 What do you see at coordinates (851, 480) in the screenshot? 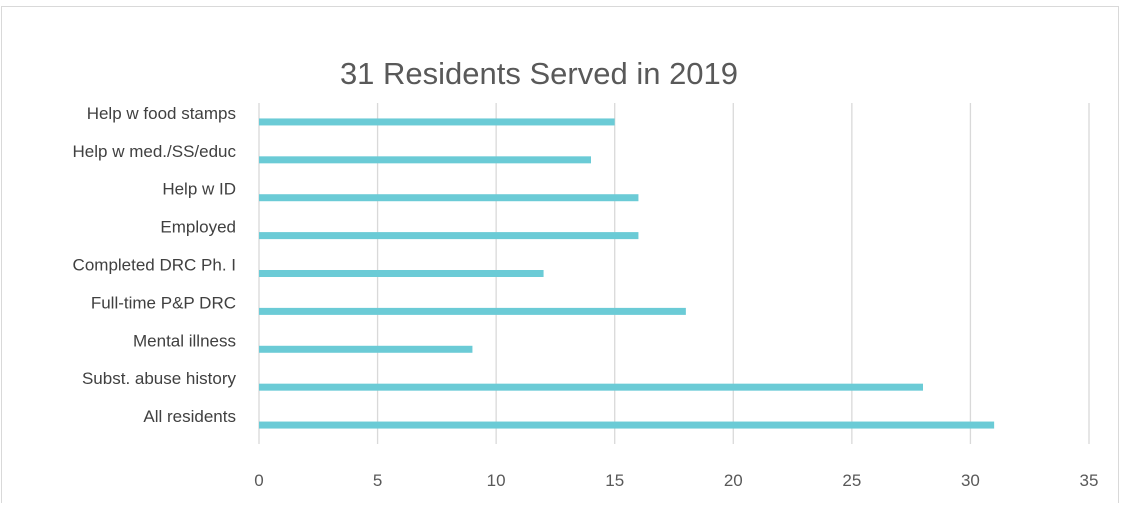
I see `x-tick-label: 25` at bounding box center [851, 480].